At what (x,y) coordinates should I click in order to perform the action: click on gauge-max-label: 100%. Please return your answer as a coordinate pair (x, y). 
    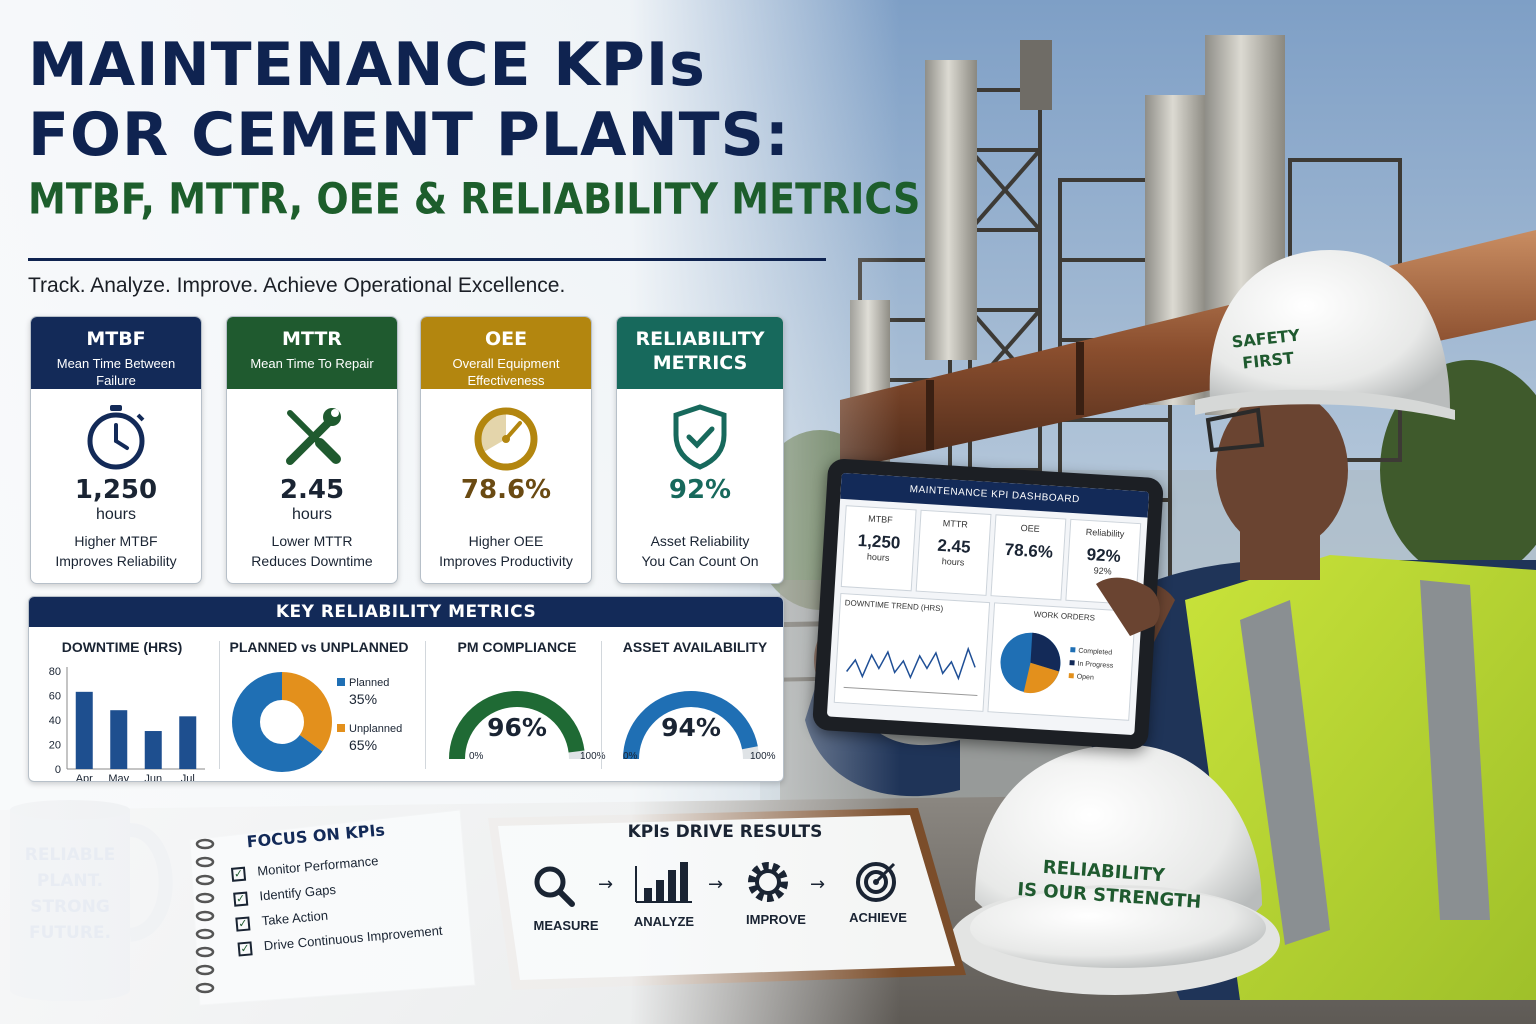
    Looking at the image, I should click on (593, 756).